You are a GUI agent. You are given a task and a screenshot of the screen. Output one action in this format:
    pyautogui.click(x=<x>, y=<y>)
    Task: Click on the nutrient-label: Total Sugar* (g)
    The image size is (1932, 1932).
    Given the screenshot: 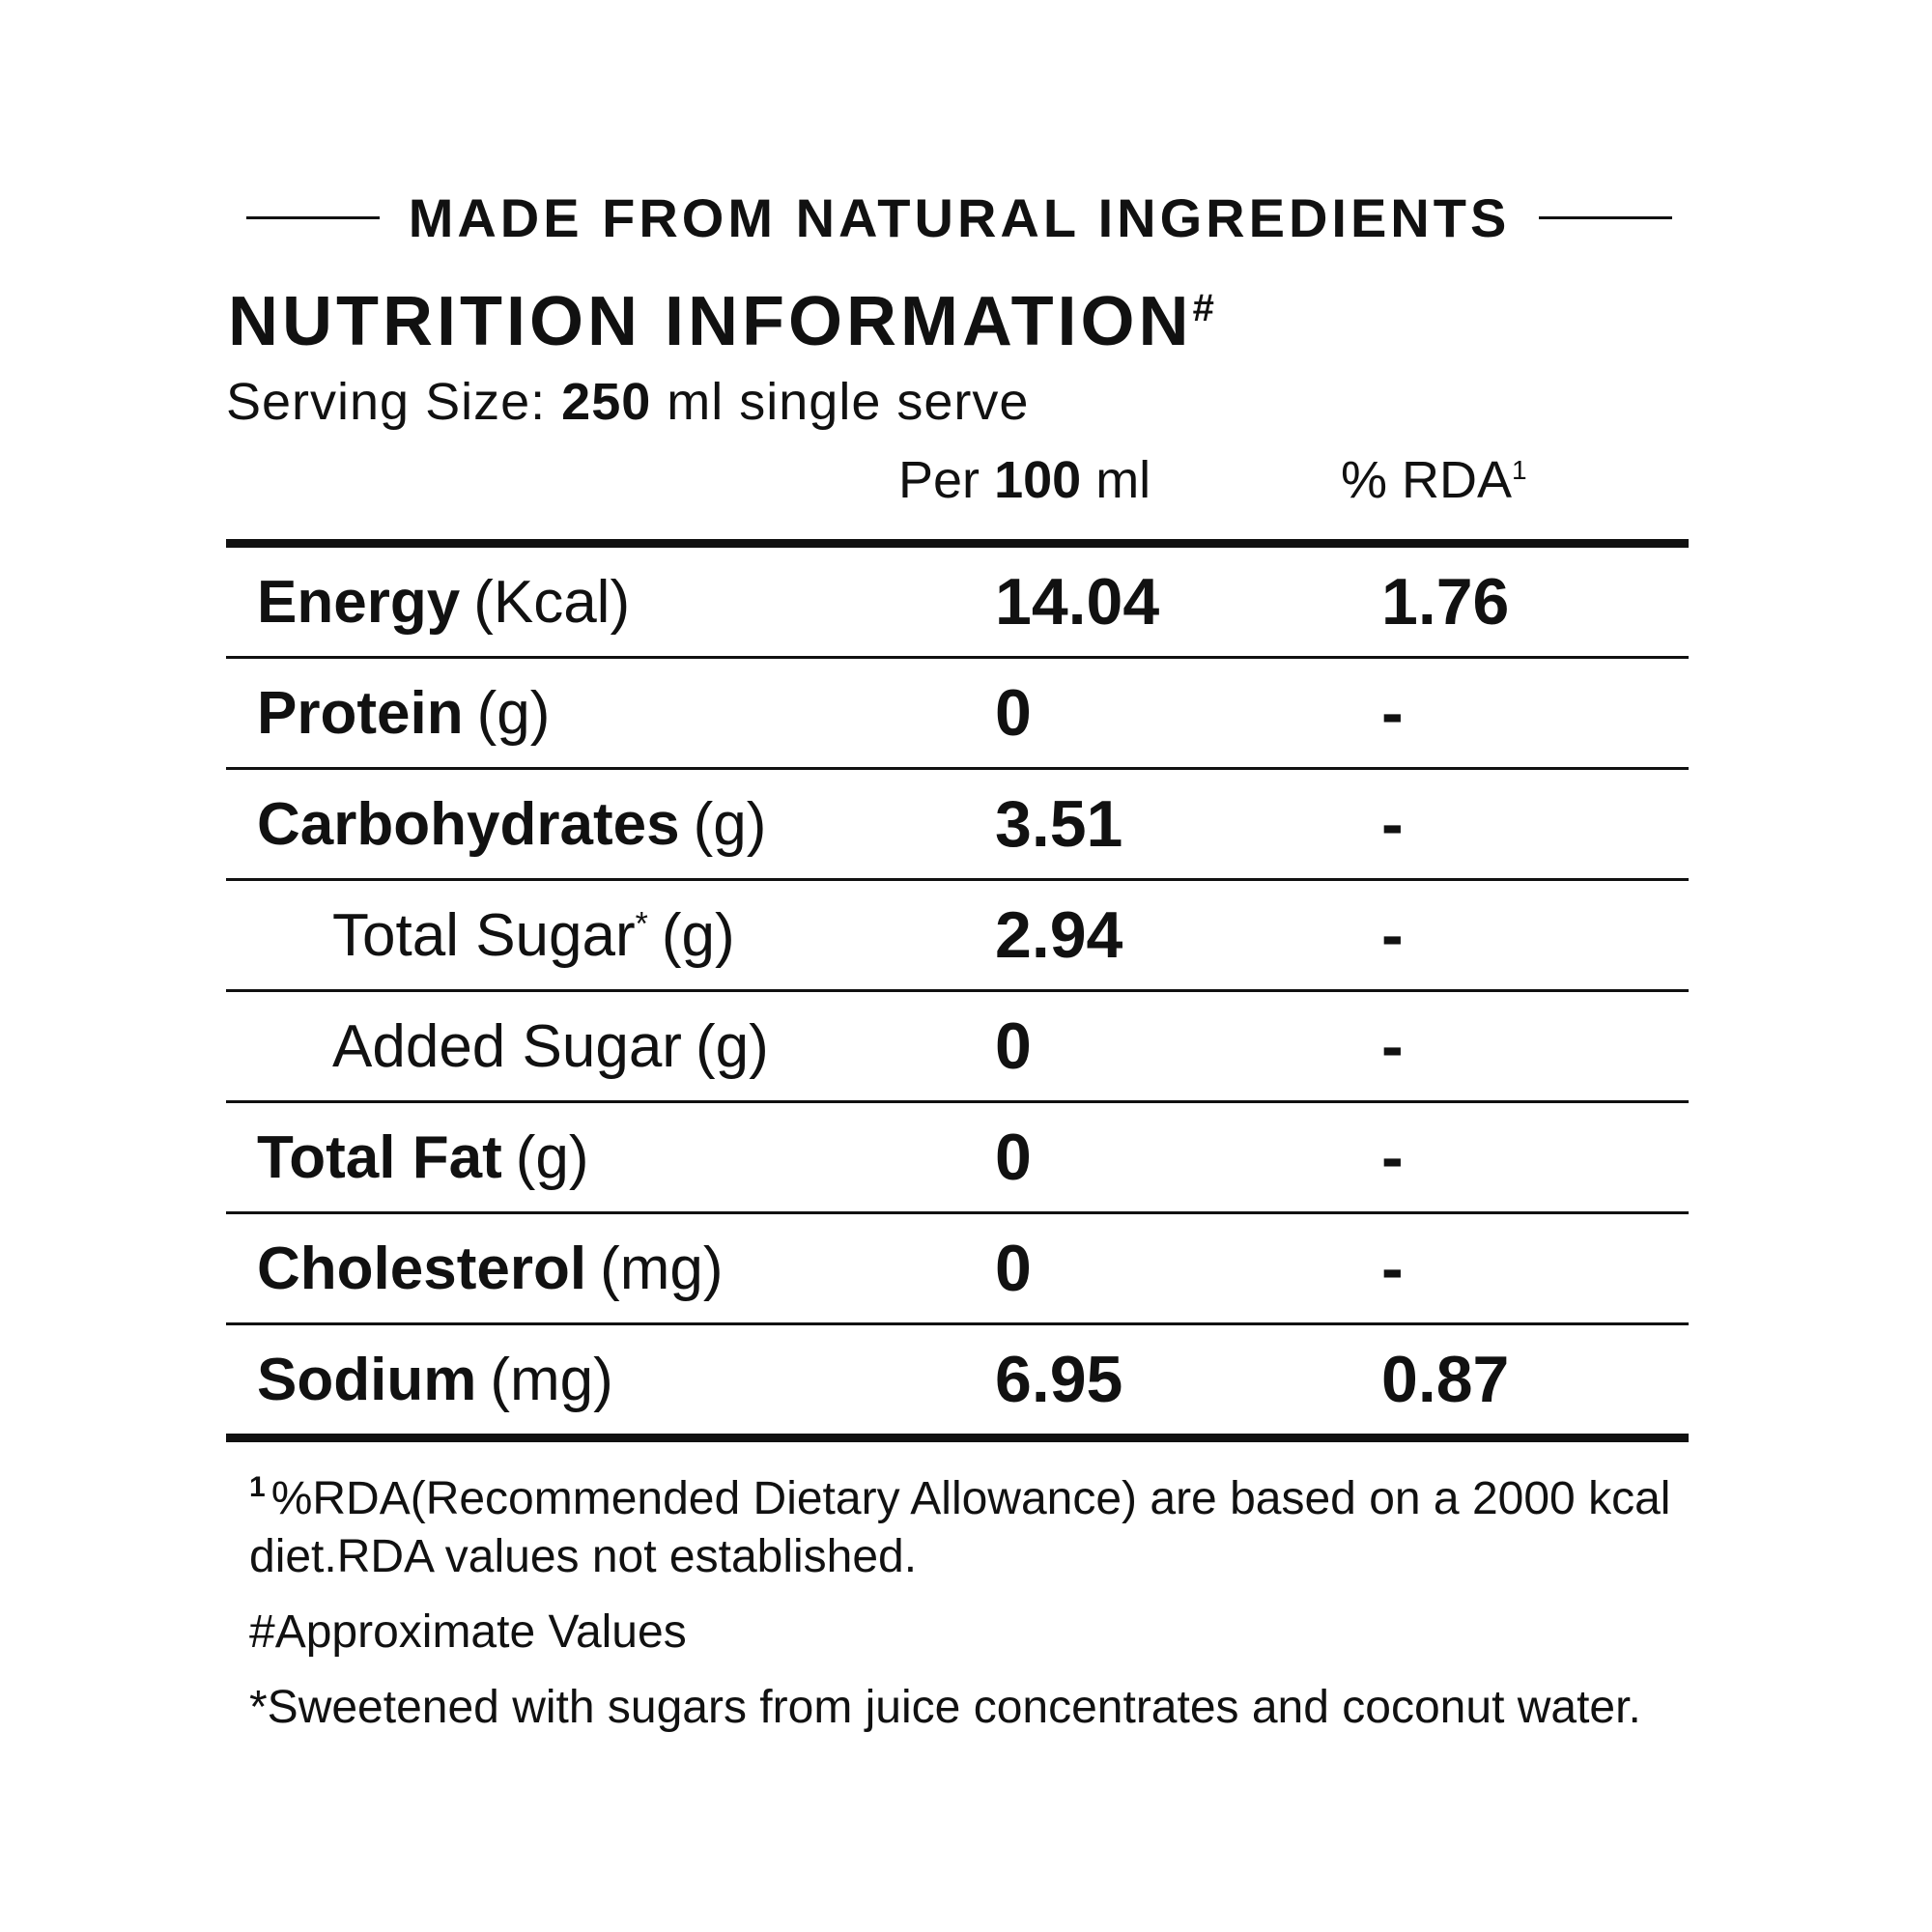 What is the action you would take?
    pyautogui.click(x=533, y=935)
    